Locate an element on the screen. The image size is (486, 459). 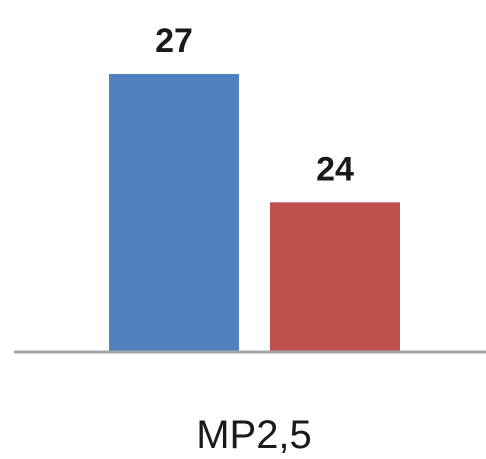
data-labels-group: 27 24 is located at coordinates (254, 105).